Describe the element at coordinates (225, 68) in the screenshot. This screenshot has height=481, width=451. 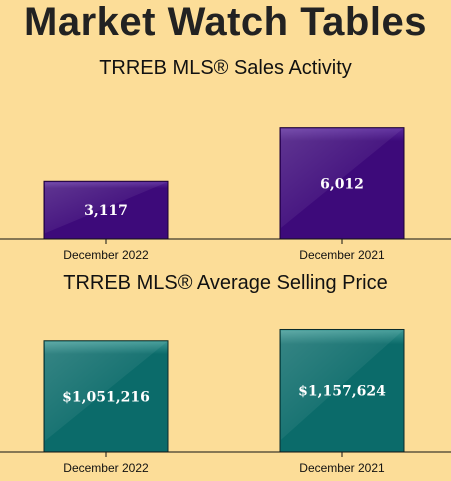
I see `sales-chart-title: TRREB MLS® Sales Activity` at that location.